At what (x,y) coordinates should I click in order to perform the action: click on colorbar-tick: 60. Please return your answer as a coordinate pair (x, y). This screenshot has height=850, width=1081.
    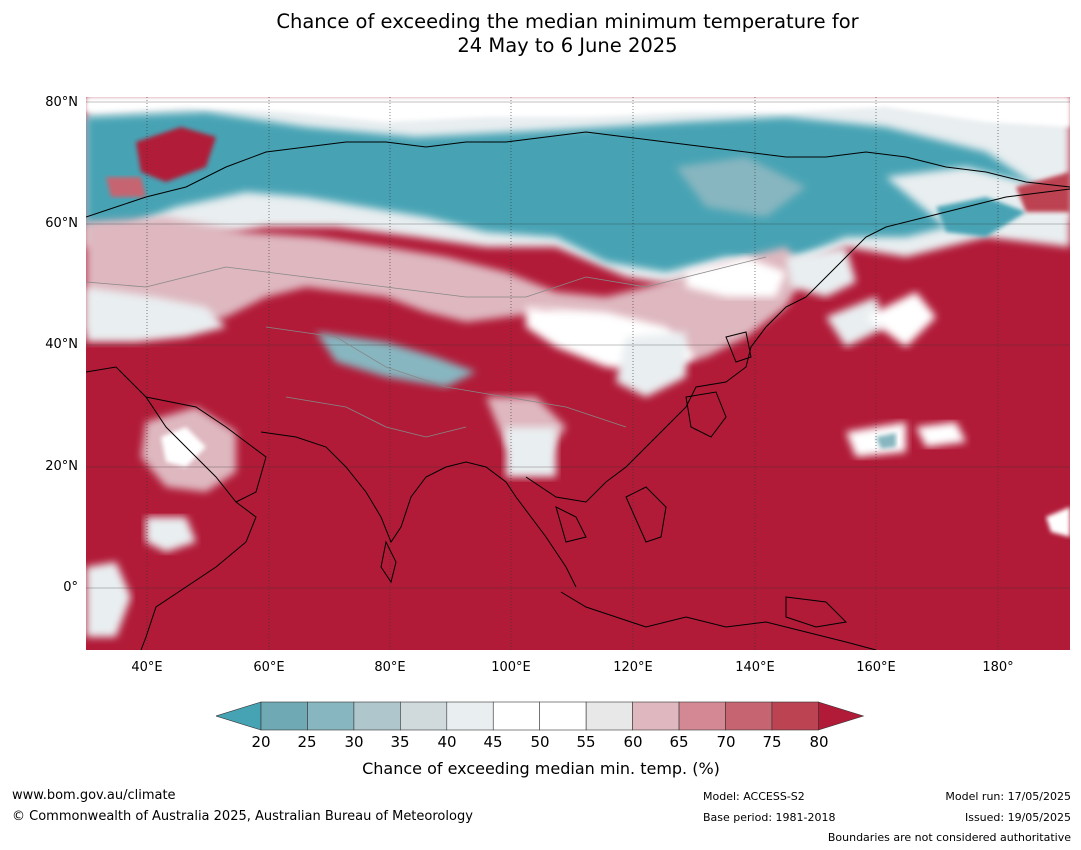
    Looking at the image, I should click on (633, 742).